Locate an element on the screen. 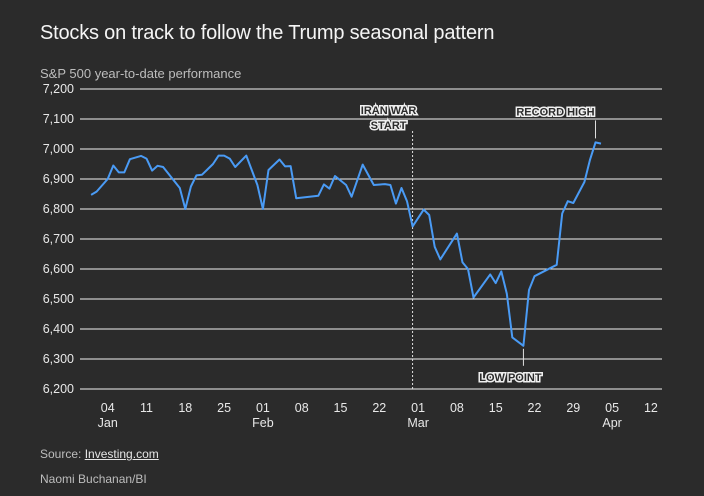 Image resolution: width=704 pixels, height=496 pixels. chart-subtitle: S&P 500 year-to-date performance is located at coordinates (141, 73).